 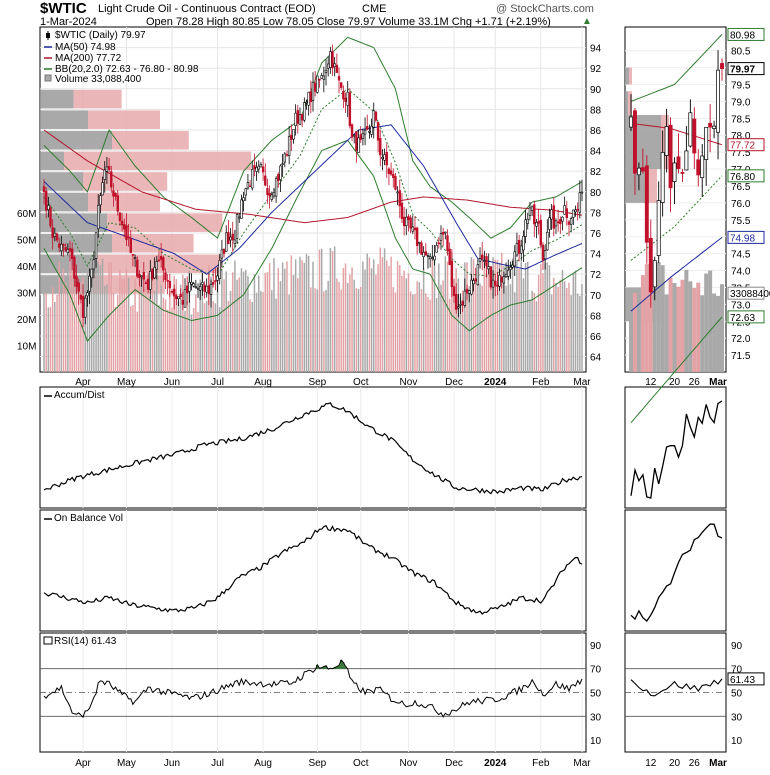 I want to click on price-tick-80: 80, so click(x=596, y=193).